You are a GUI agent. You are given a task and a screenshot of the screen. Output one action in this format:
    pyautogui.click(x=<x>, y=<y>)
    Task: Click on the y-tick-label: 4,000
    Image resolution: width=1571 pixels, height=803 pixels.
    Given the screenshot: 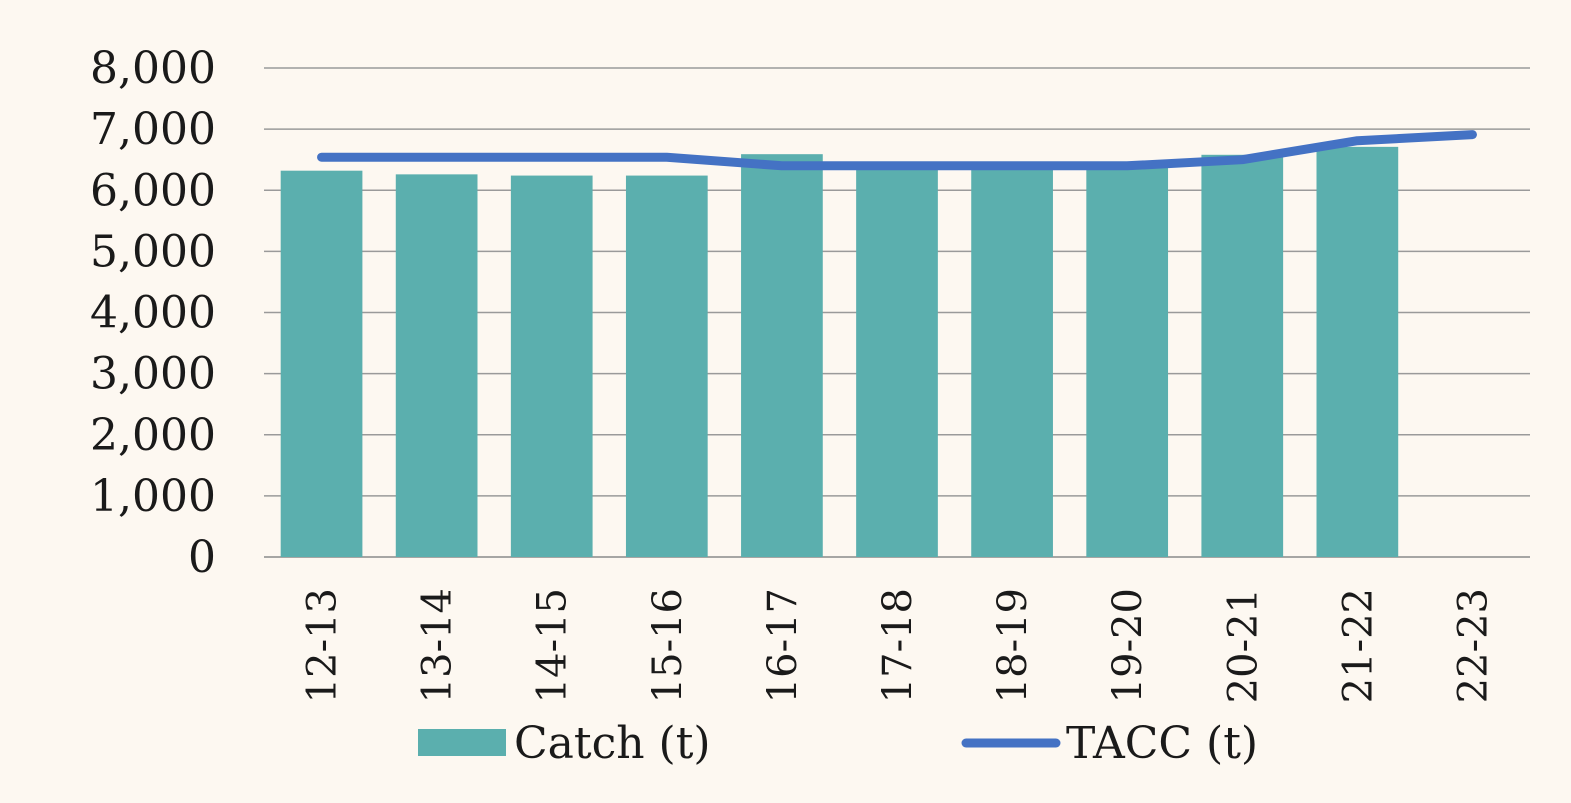 What is the action you would take?
    pyautogui.click(x=153, y=313)
    